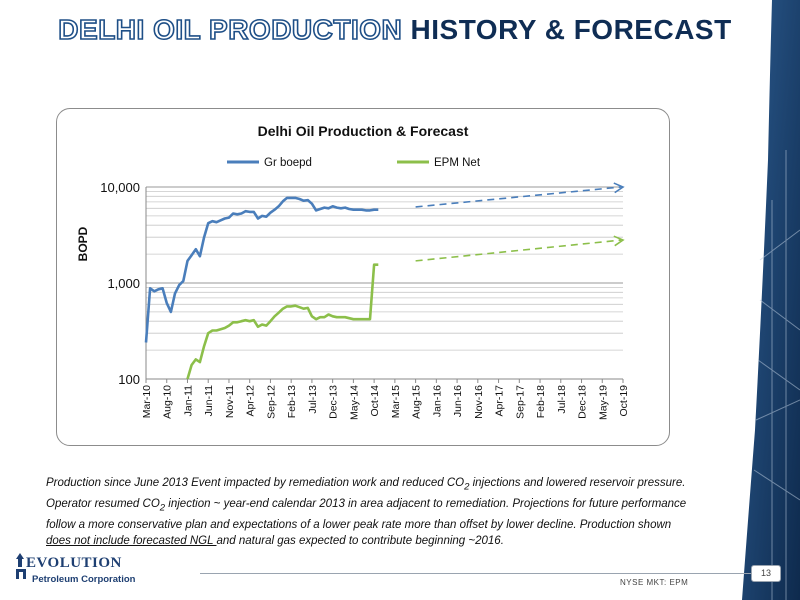 The height and width of the screenshot is (600, 800). What do you see at coordinates (417, 402) in the screenshot?
I see `x-tick-label: Aug-15` at bounding box center [417, 402].